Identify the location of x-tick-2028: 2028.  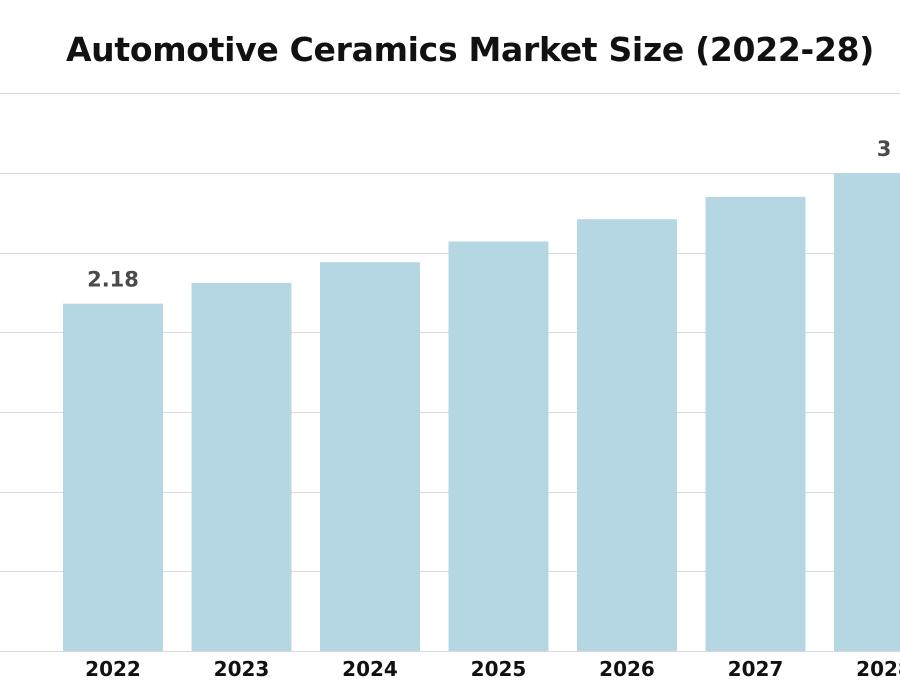
(878, 669).